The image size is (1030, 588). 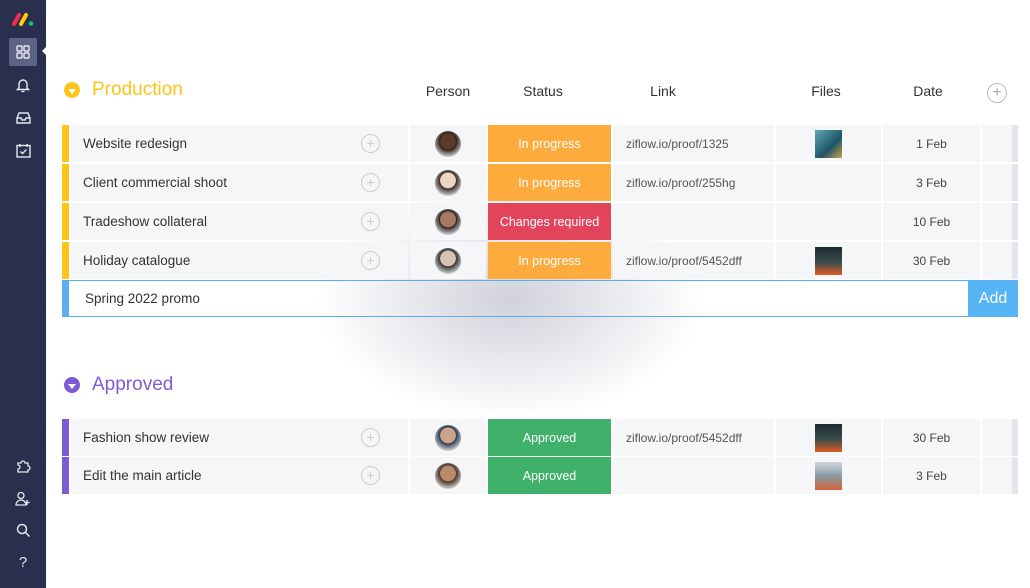 What do you see at coordinates (23, 150) in the screenshot?
I see `calendar-check-icon` at bounding box center [23, 150].